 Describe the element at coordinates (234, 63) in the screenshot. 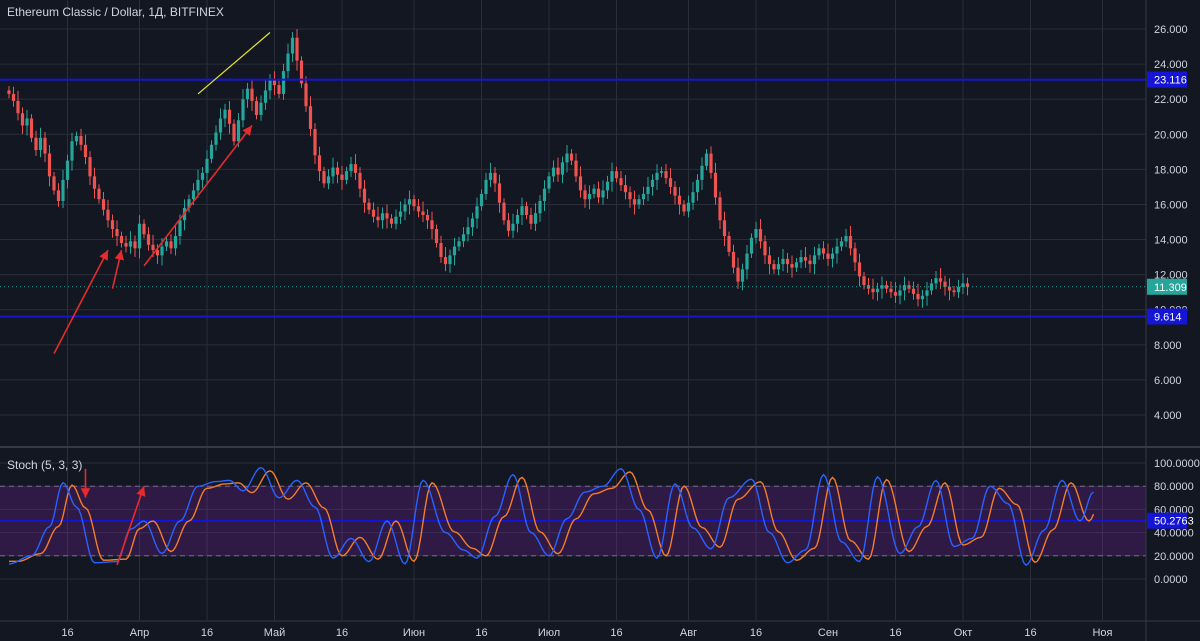

I see `annotation-trendline` at that location.